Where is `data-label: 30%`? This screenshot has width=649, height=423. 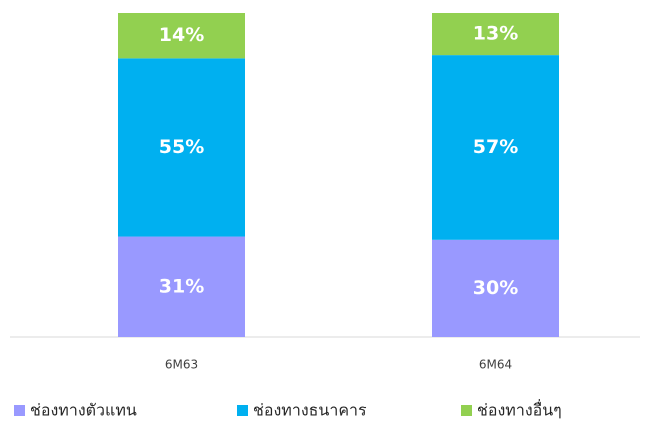 data-label: 30% is located at coordinates (495, 288).